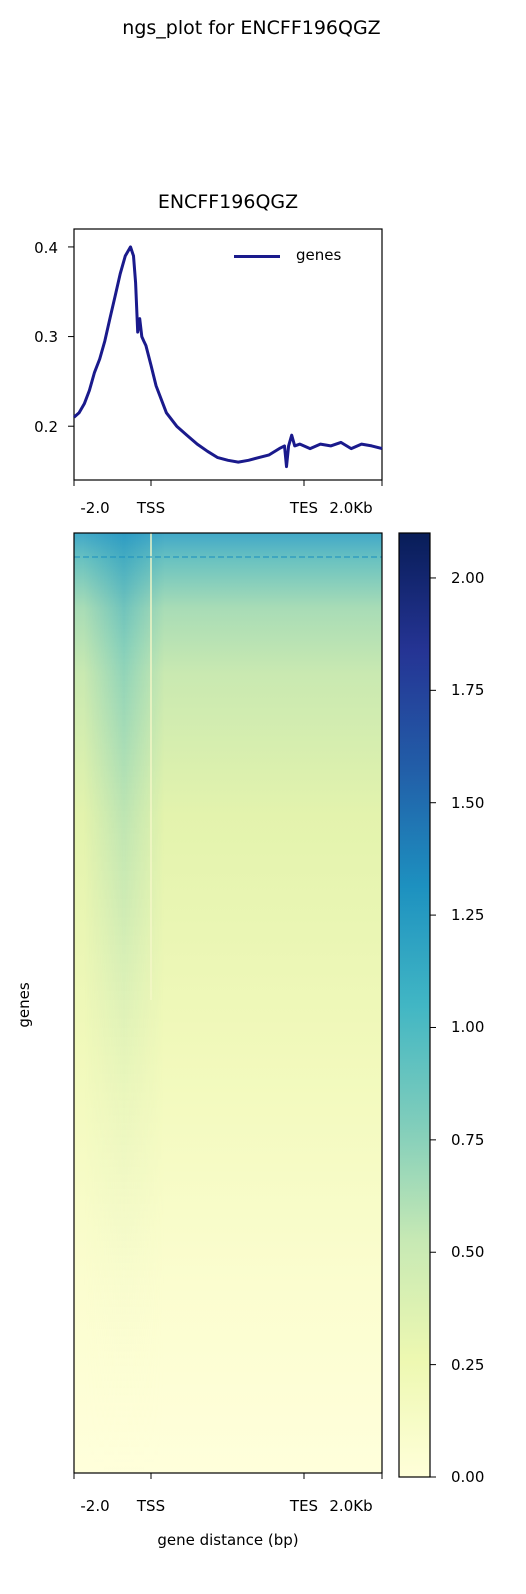 This screenshot has width=526, height=1594. Describe the element at coordinates (46, 337) in the screenshot. I see `profile-ytick-label: 0.3` at that location.